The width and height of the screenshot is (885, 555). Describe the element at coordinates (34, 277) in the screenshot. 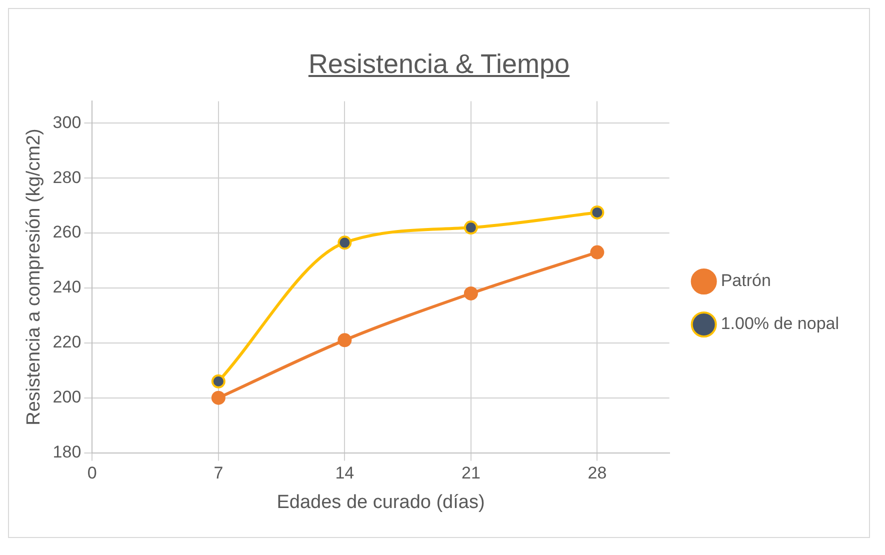

I see `y-axis-title: Resistencia a compresión (kg/cm2)` at that location.